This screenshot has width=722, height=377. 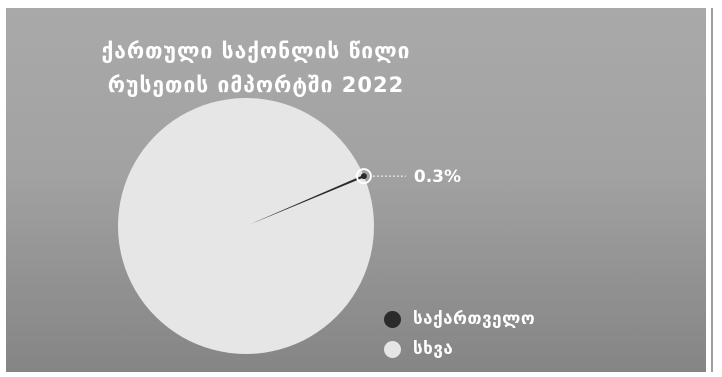 I want to click on pie-callout: 0.3%, so click(x=408, y=177).